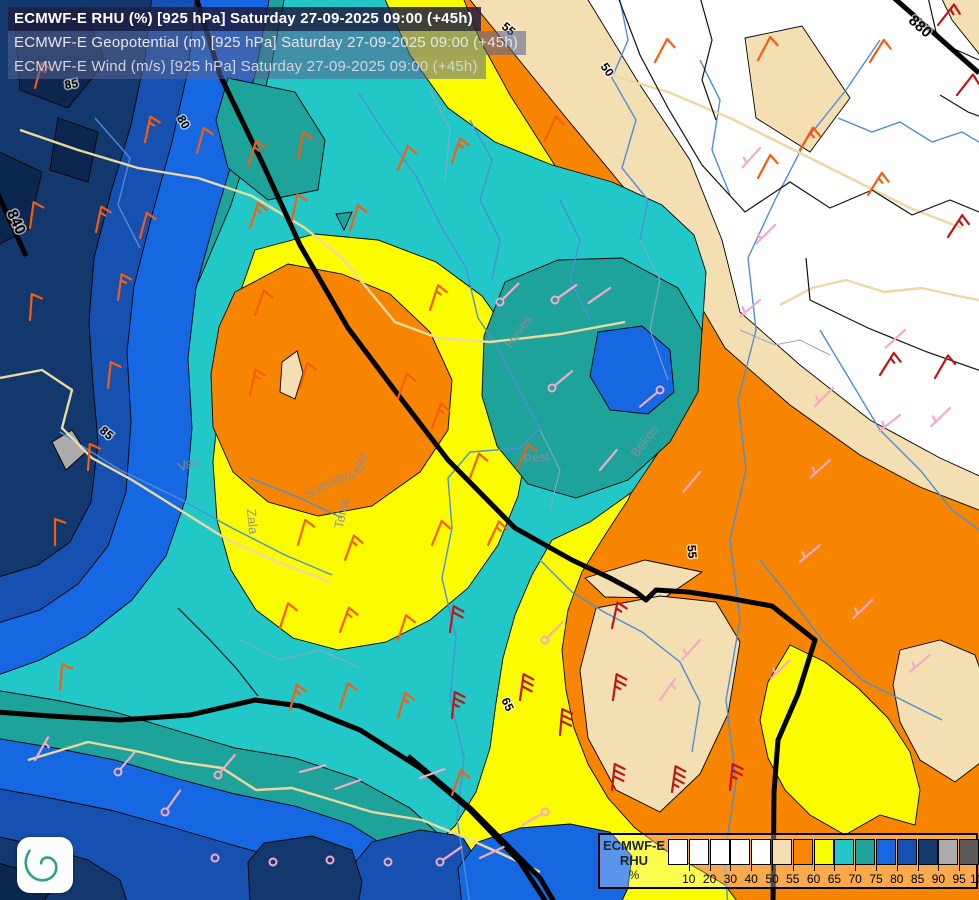  What do you see at coordinates (341, 513) in the screenshot?
I see `svg-text: Tolna` at bounding box center [341, 513].